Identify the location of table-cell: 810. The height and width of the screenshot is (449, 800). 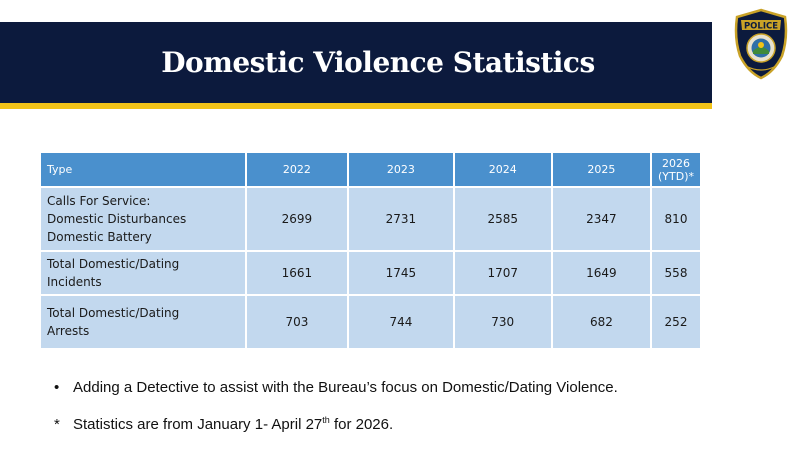
(676, 219).